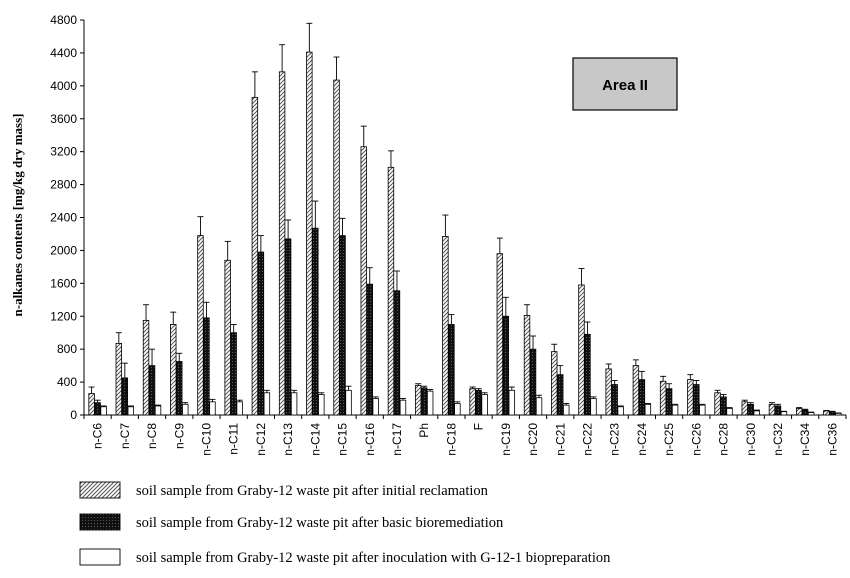 This screenshot has width=850, height=578. Describe the element at coordinates (370, 439) in the screenshot. I see `x-tick-label: n-C16` at that location.